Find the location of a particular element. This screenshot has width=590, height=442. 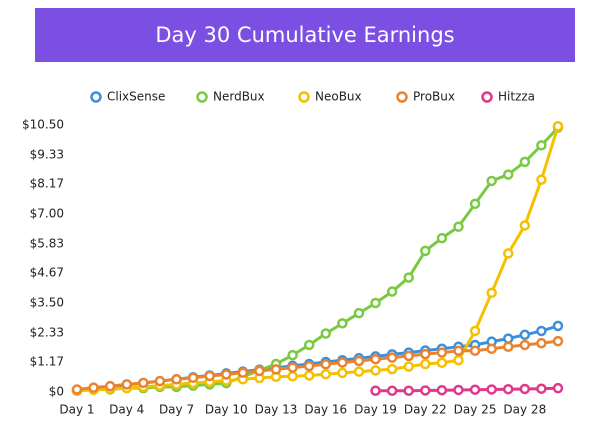

y-tick-label: $7.00 is located at coordinates (47, 214).